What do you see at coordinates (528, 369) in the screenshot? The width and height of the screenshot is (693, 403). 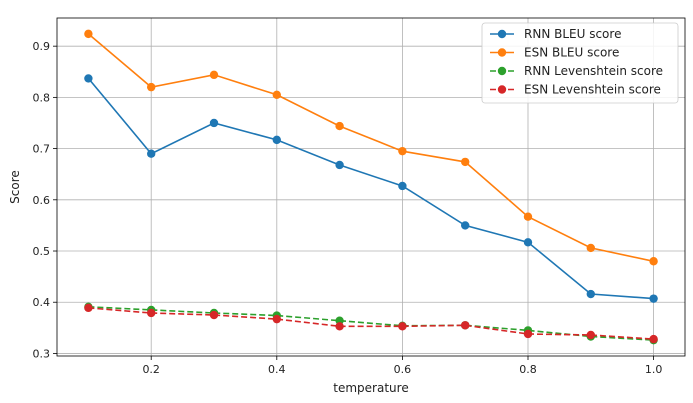 I see `x-tick-label: 0.8` at bounding box center [528, 369].